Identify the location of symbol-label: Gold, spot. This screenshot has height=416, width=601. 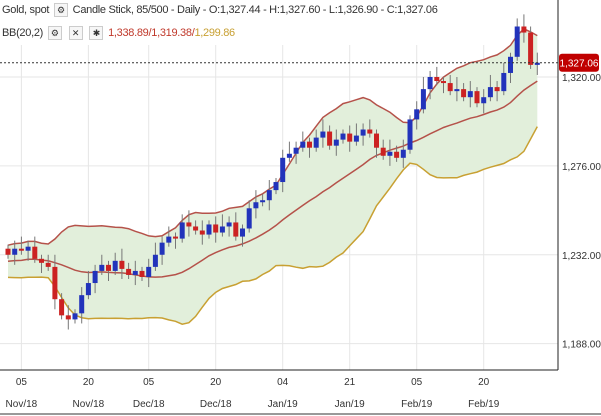
(26, 9).